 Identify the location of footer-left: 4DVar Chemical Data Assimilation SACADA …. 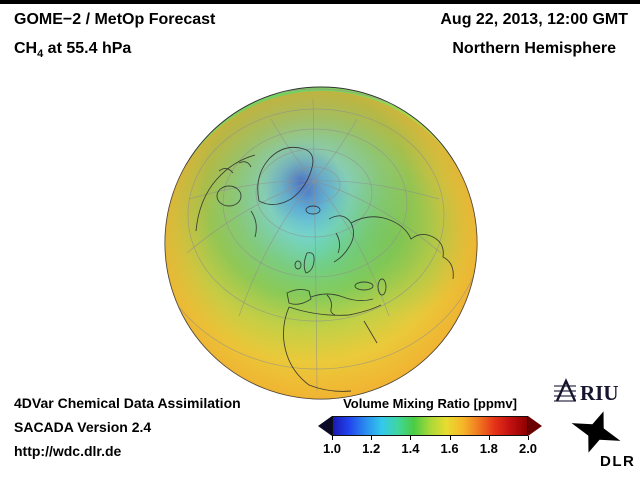
(127, 432).